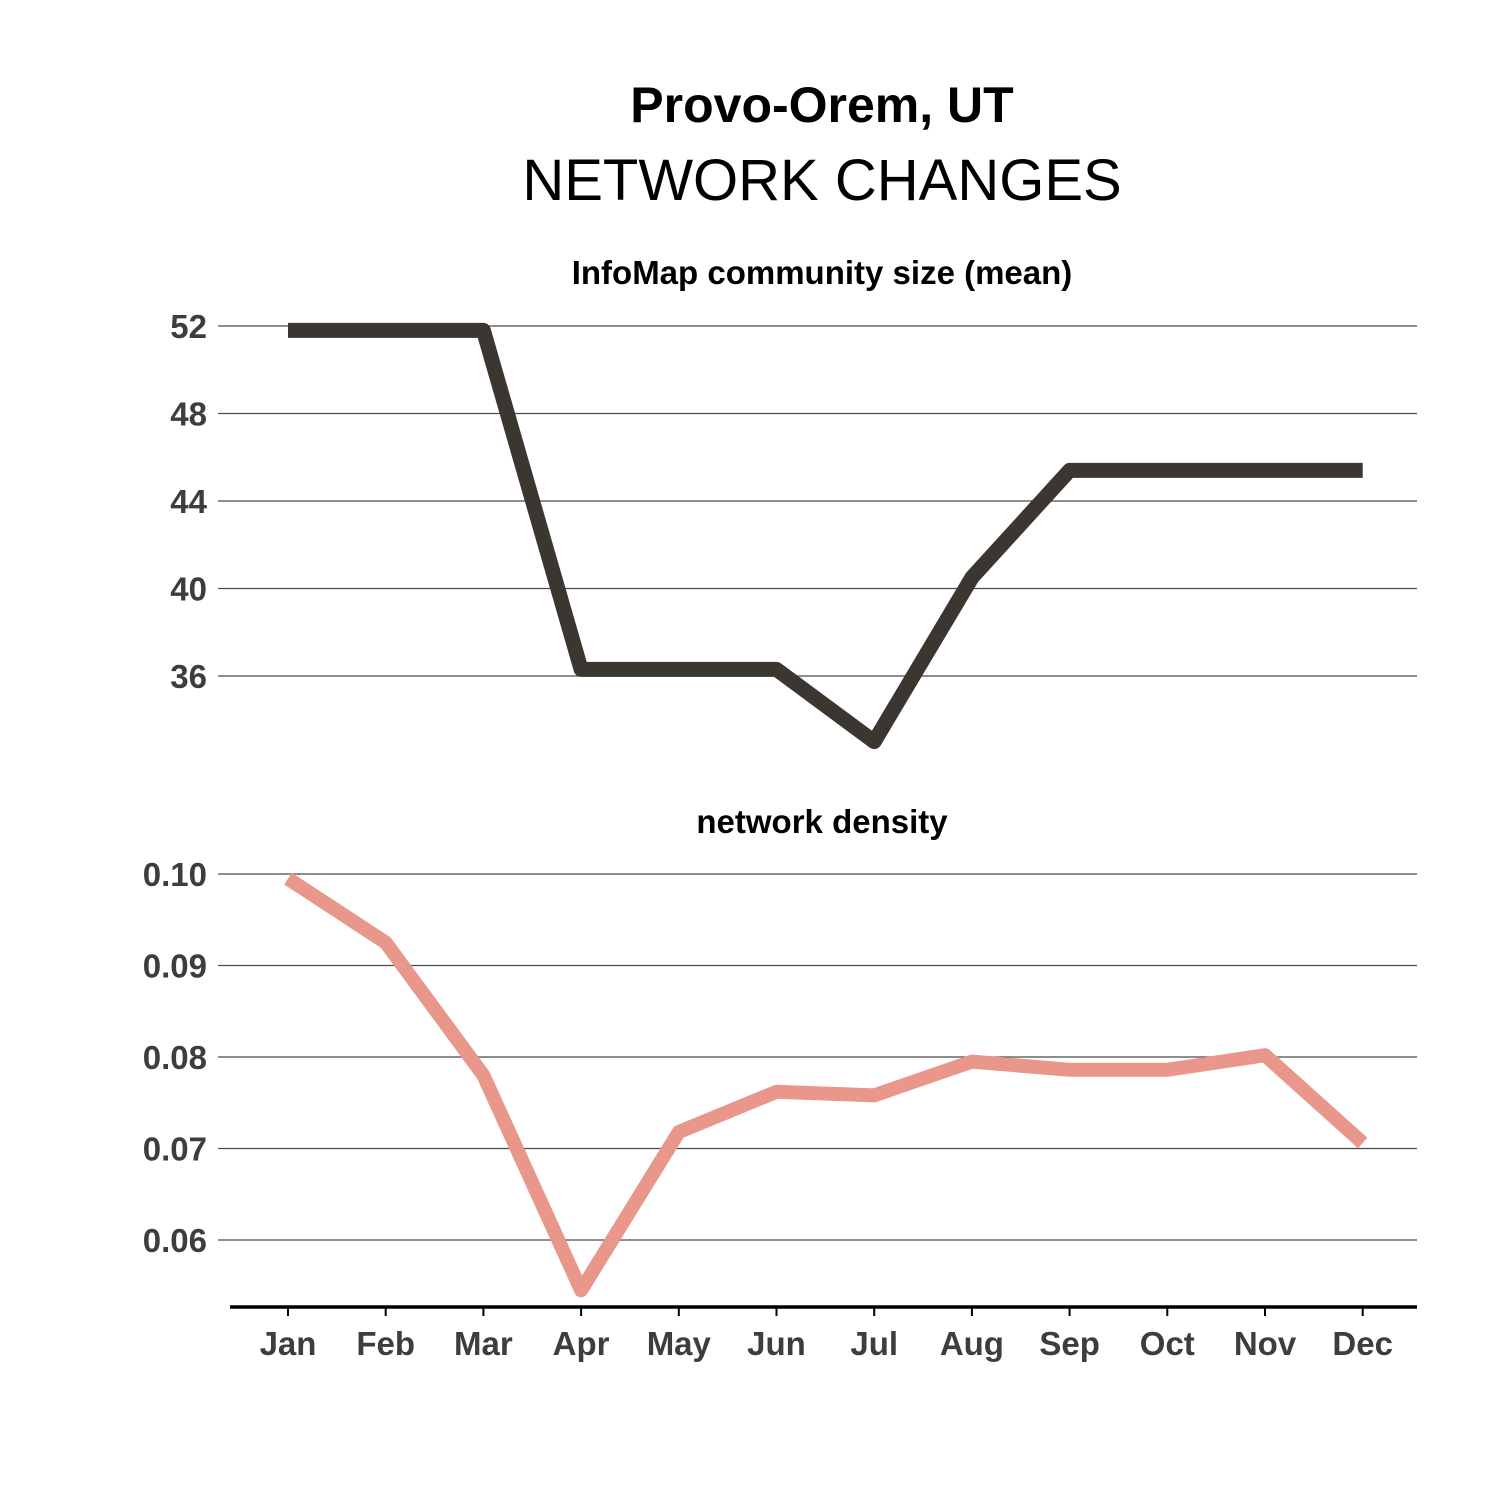 The width and height of the screenshot is (1500, 1500). Describe the element at coordinates (1265, 1343) in the screenshot. I see `x-tick-label: Nov` at that location.